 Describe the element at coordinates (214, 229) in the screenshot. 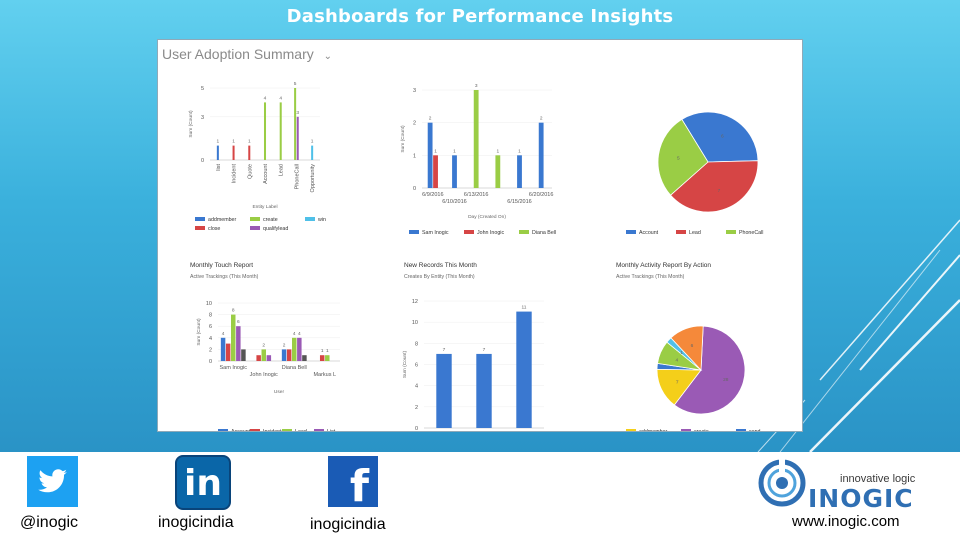

I see `legend-label: close` at that location.